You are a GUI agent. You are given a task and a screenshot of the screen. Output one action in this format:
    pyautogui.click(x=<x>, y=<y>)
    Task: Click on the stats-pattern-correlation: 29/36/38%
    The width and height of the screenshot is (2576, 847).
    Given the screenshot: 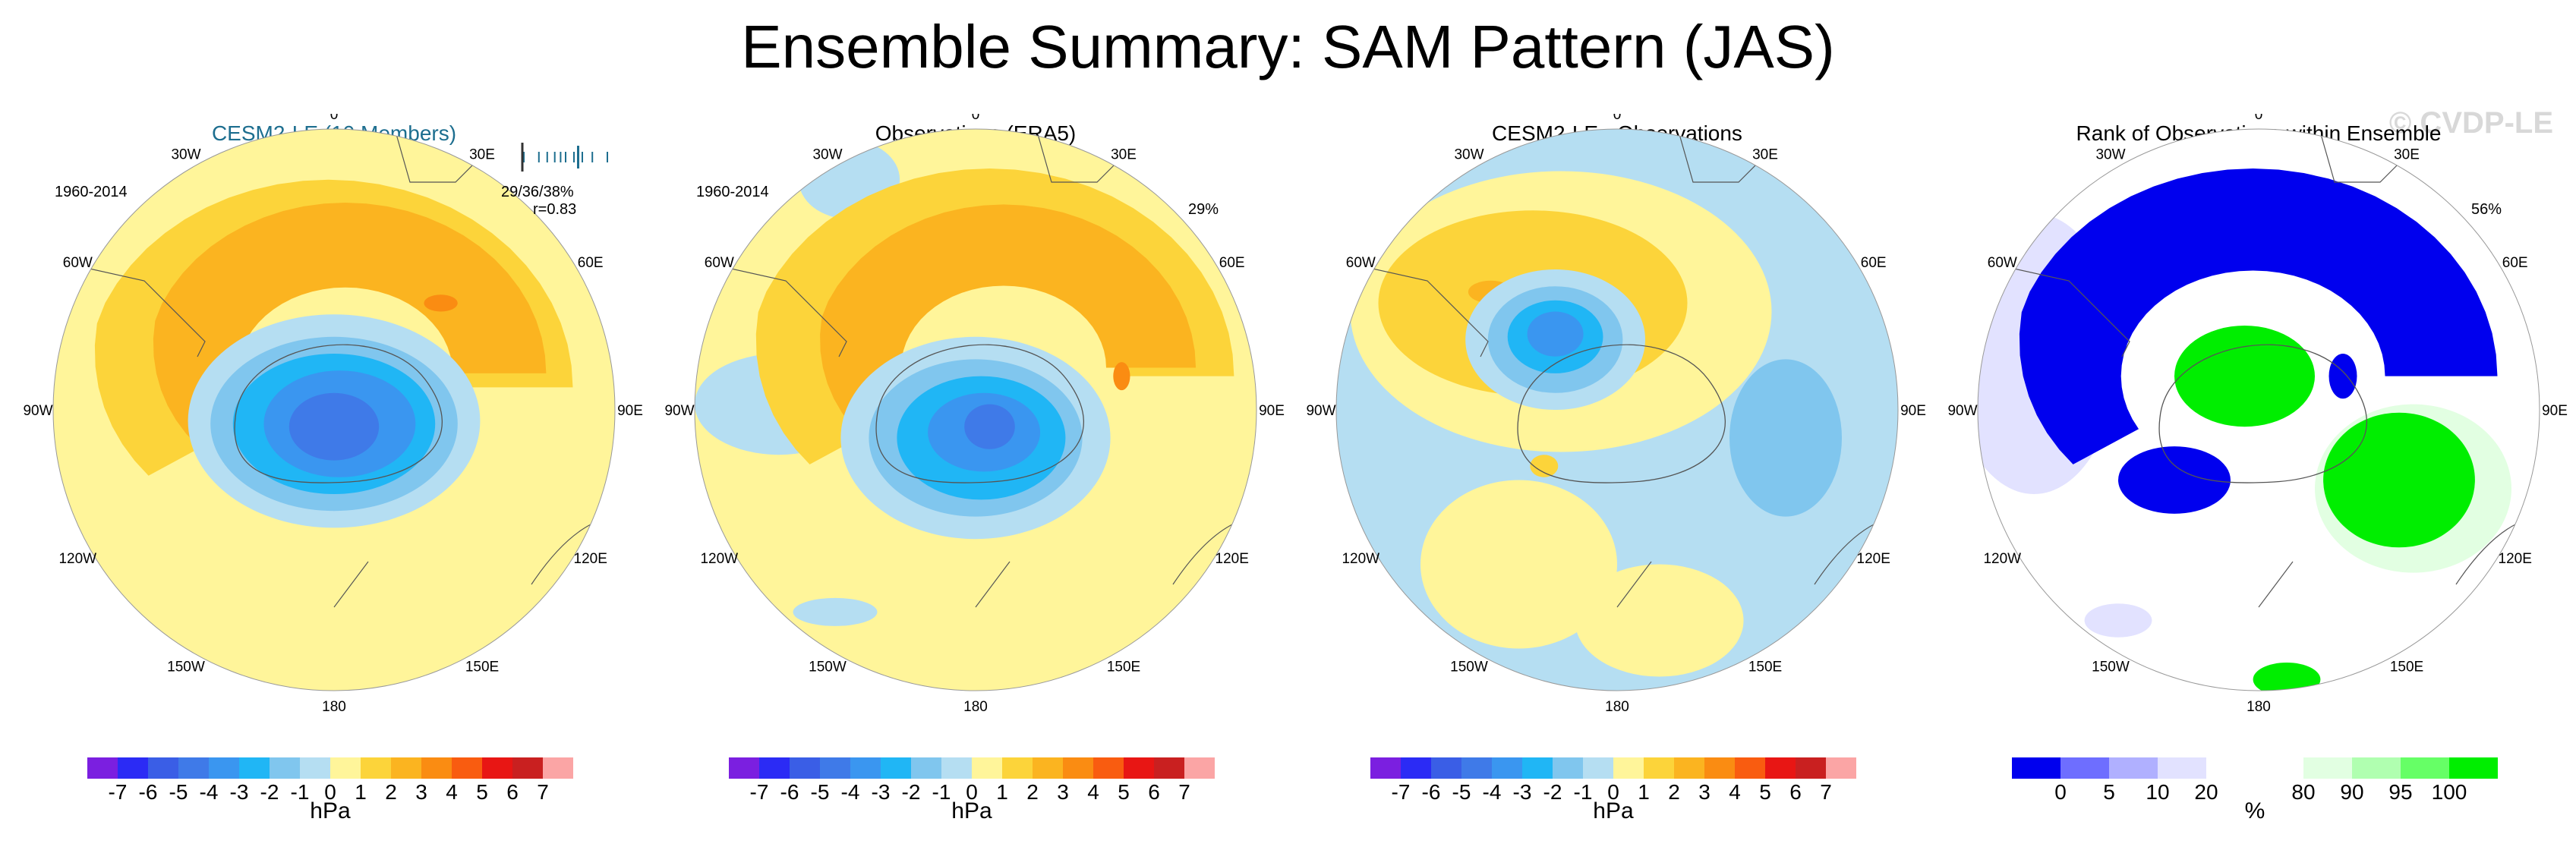 What is the action you would take?
    pyautogui.click(x=537, y=192)
    